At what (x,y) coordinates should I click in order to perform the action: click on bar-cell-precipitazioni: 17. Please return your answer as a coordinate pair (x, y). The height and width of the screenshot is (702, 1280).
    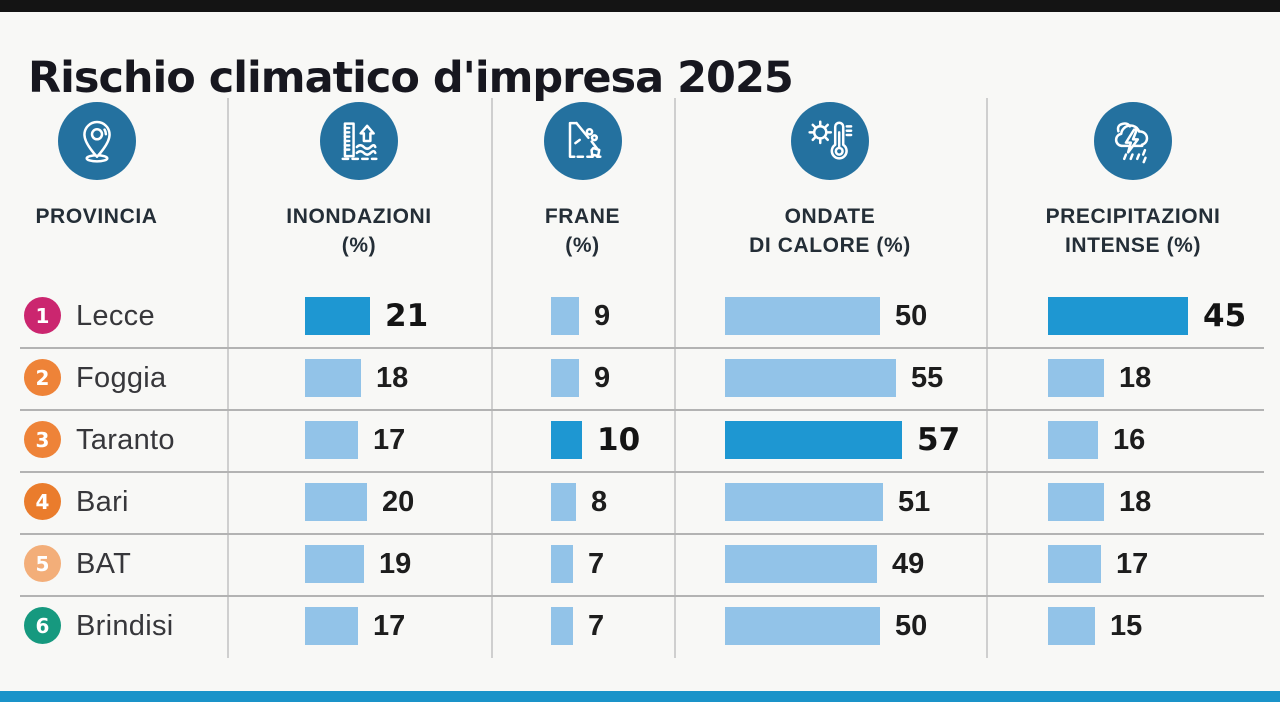
    Looking at the image, I should click on (1098, 564).